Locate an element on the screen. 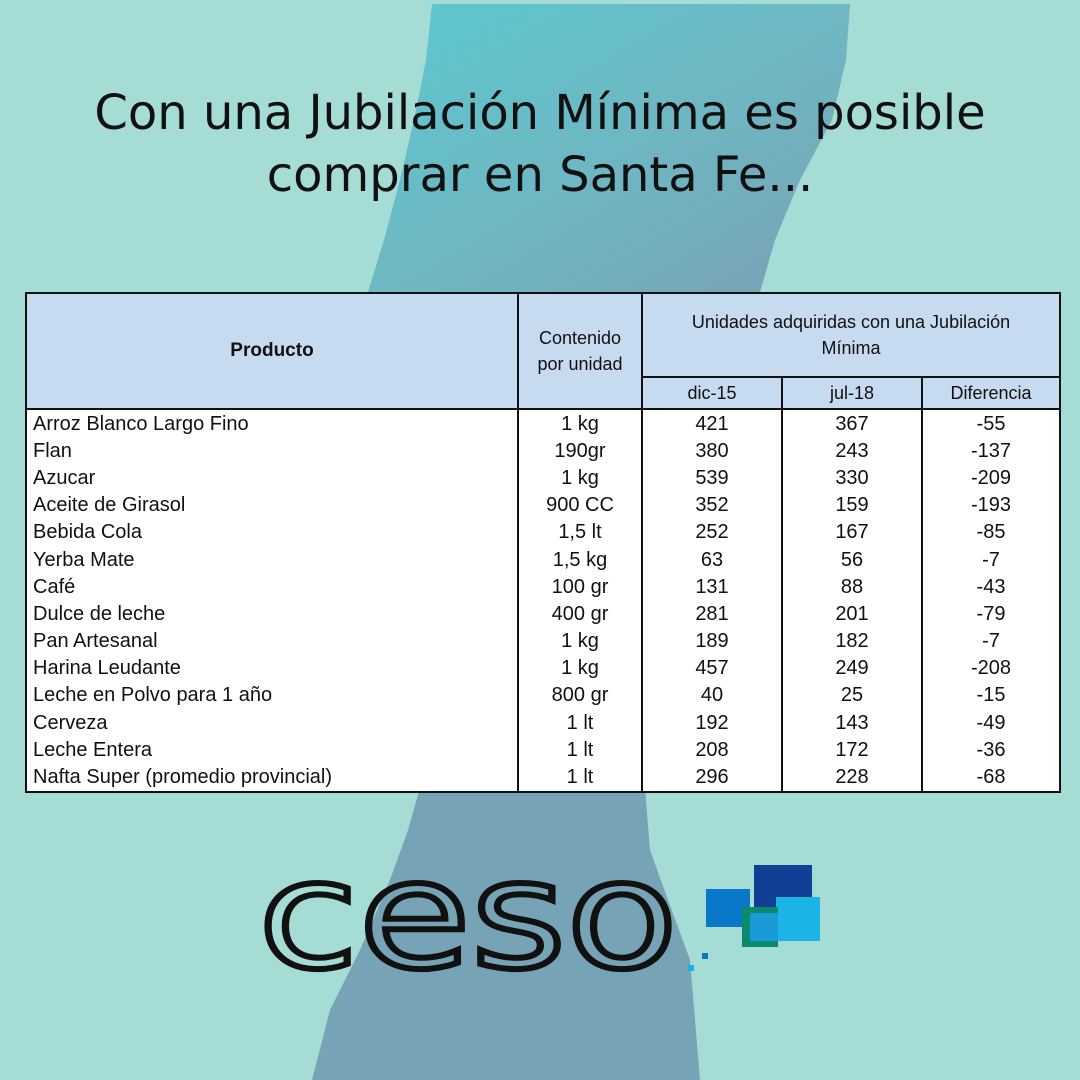 The height and width of the screenshot is (1080, 1080). ceso-squares-mark-icon is located at coordinates (754, 918).